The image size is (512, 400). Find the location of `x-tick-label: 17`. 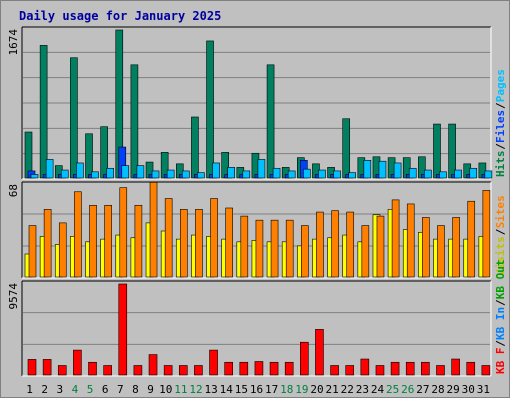

x-tick-label: 17 is located at coordinates (271, 389).